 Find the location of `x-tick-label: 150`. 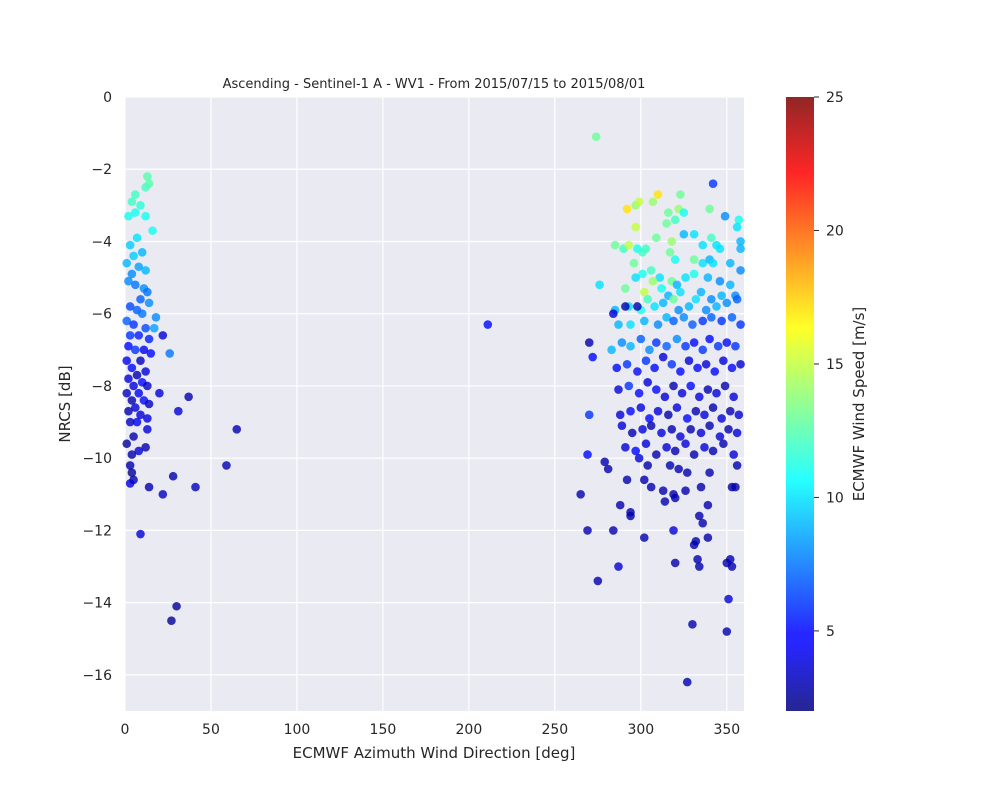

x-tick-label: 150 is located at coordinates (383, 730).